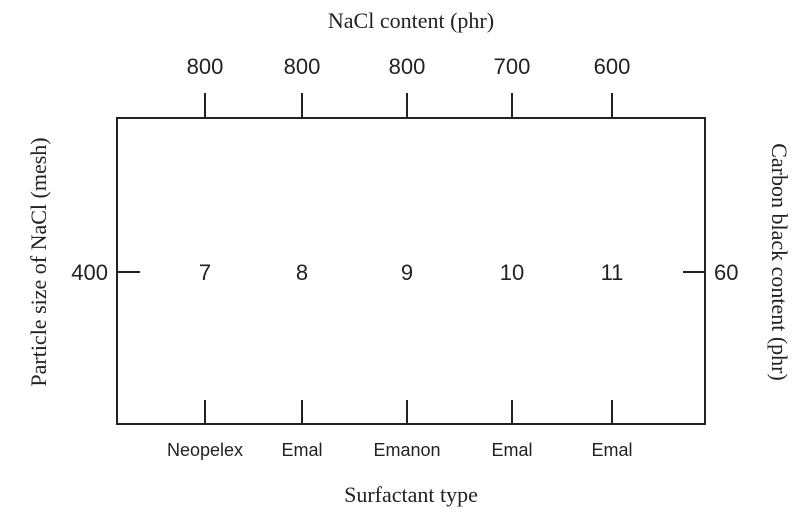  What do you see at coordinates (411, 20) in the screenshot?
I see `top-title: NaCl content (phr)` at bounding box center [411, 20].